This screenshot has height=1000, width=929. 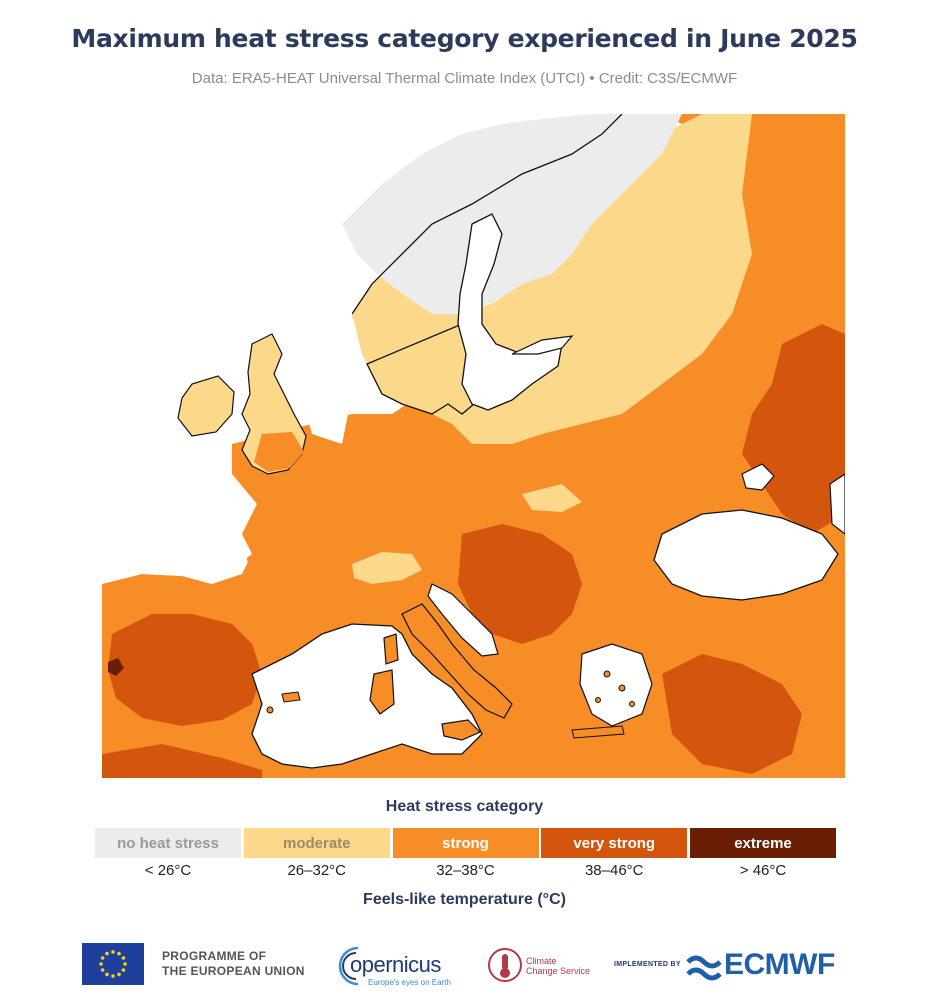 What do you see at coordinates (552, 498) in the screenshot?
I see `moderate-carpathians` at bounding box center [552, 498].